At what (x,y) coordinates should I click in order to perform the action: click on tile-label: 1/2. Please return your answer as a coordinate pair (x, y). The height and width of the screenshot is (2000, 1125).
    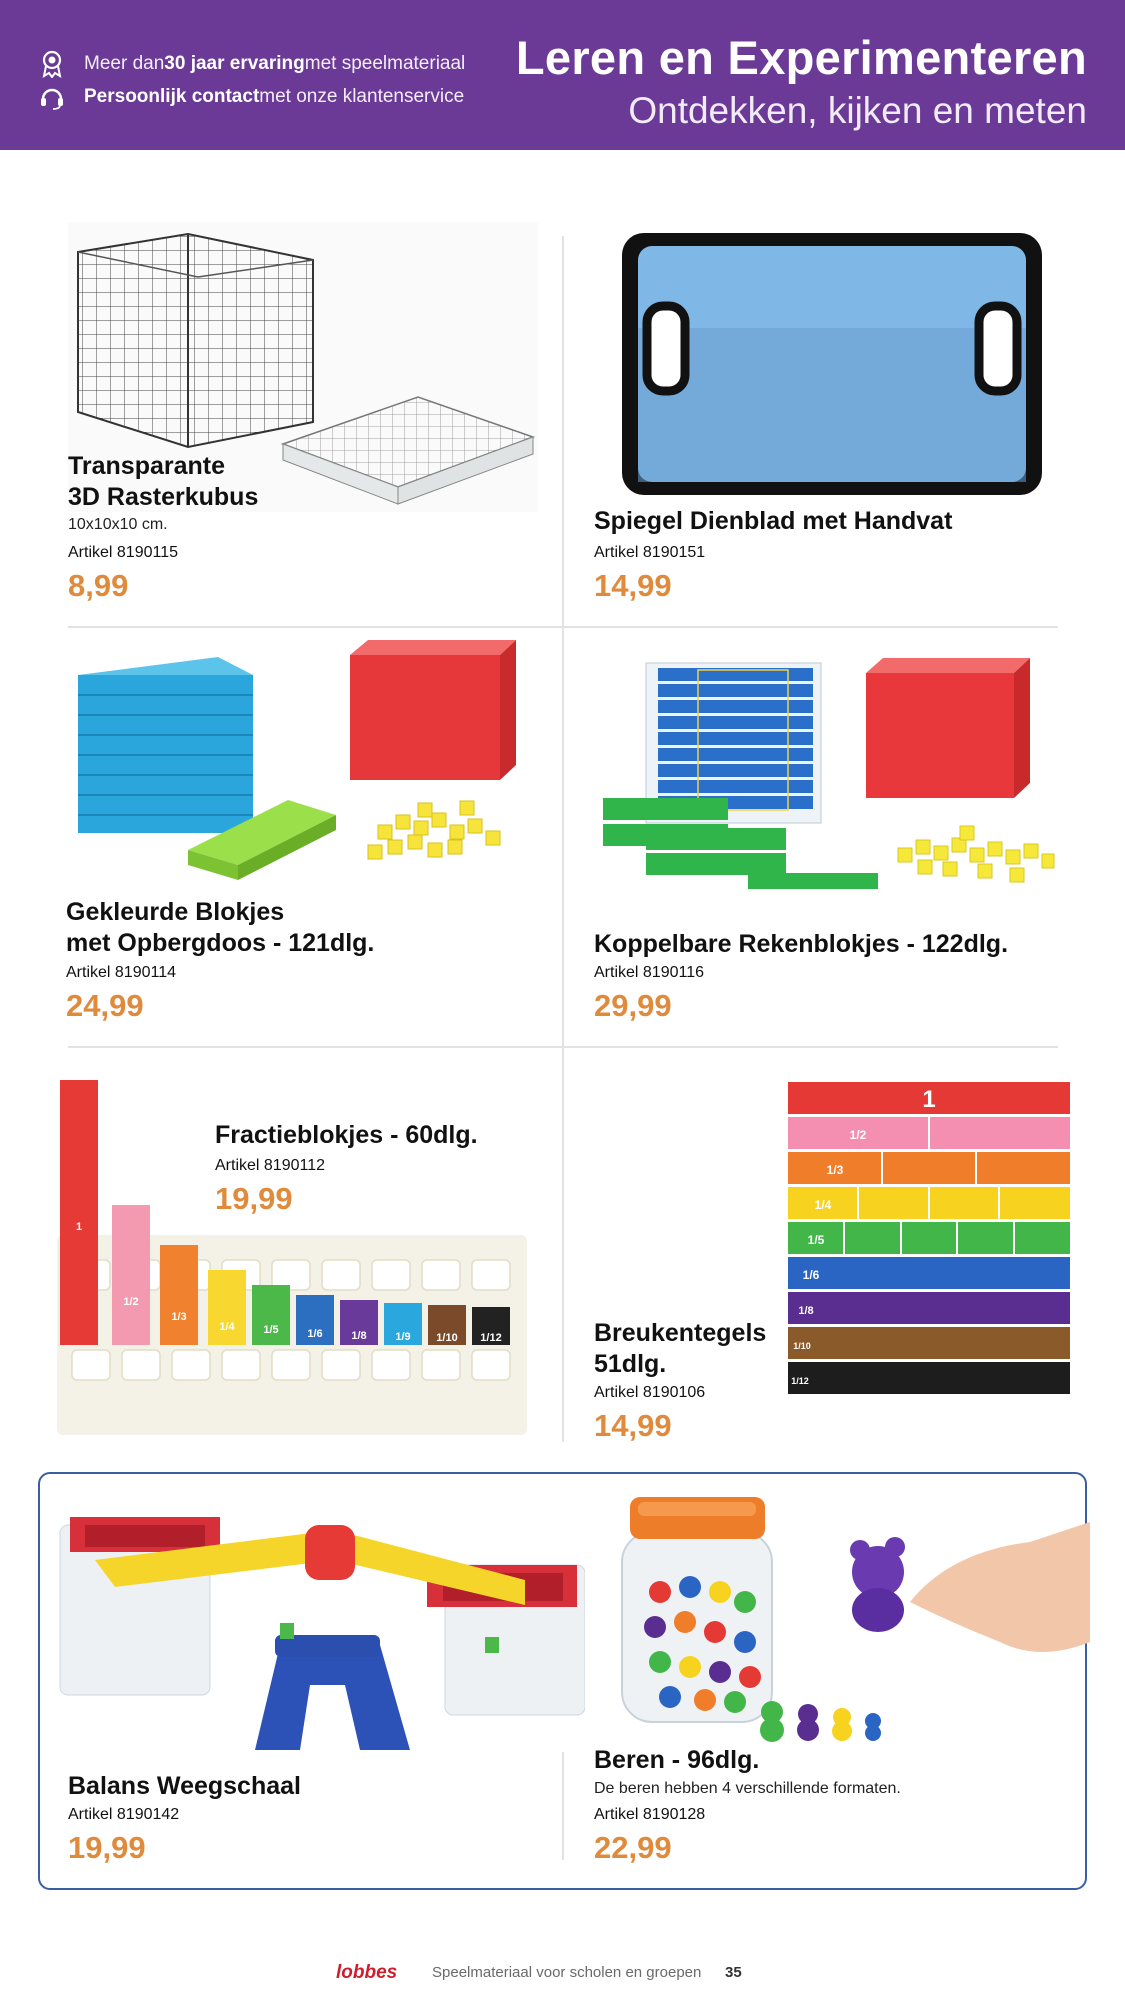
    Looking at the image, I should click on (858, 1135).